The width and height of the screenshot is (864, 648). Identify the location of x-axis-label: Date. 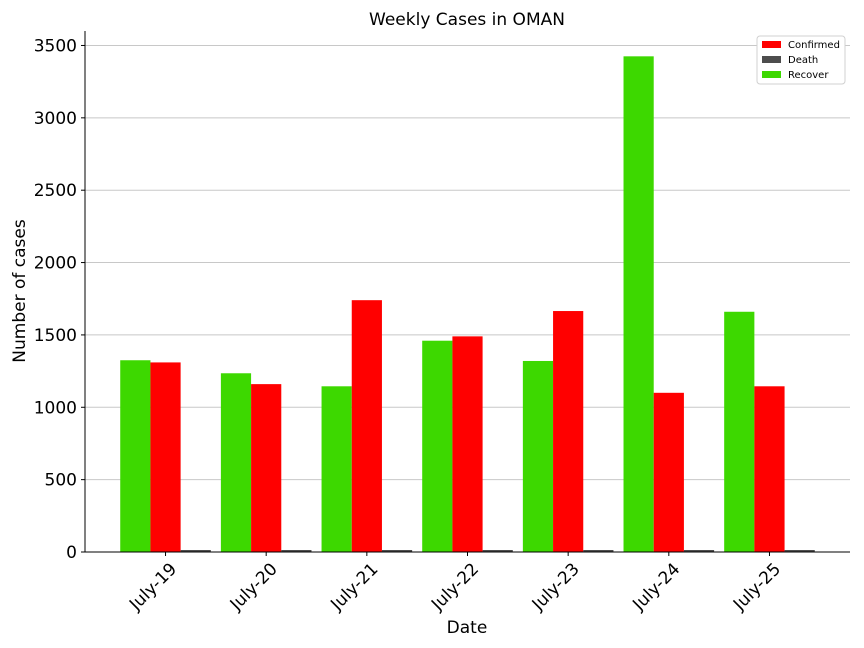
(467, 628).